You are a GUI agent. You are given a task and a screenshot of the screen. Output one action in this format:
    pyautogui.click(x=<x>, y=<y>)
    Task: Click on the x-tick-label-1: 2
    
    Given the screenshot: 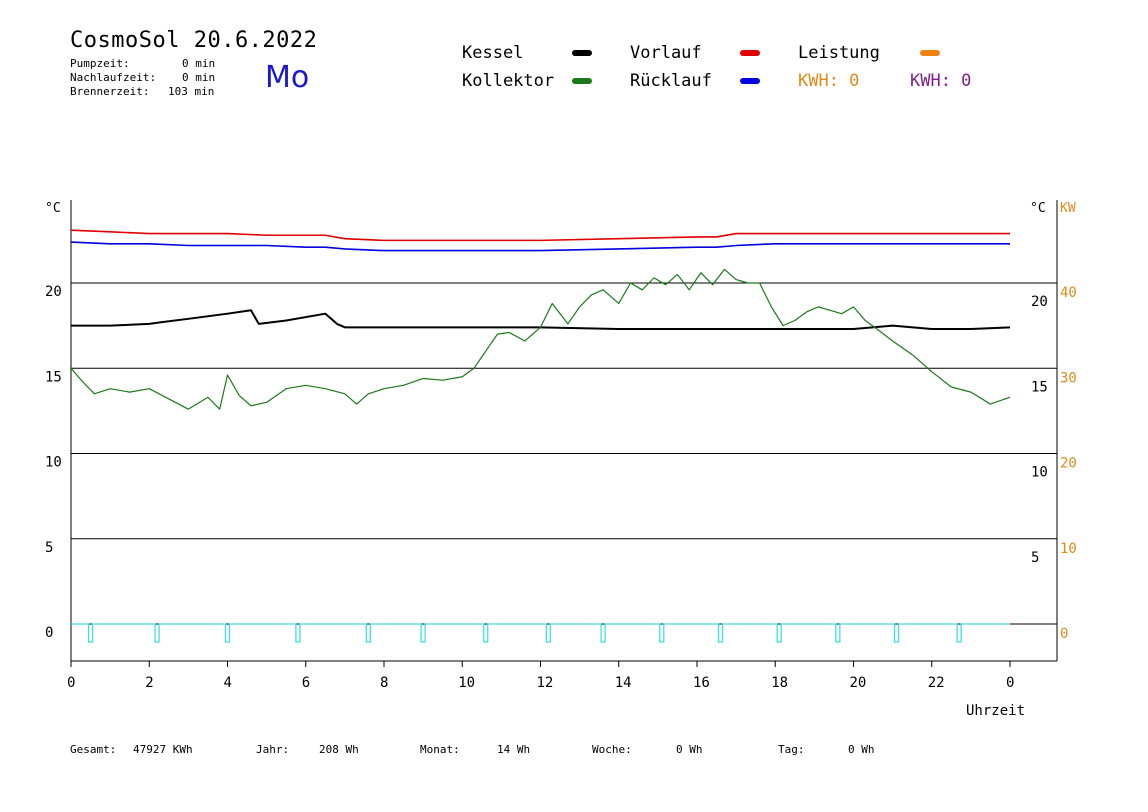 What is the action you would take?
    pyautogui.click(x=149, y=683)
    